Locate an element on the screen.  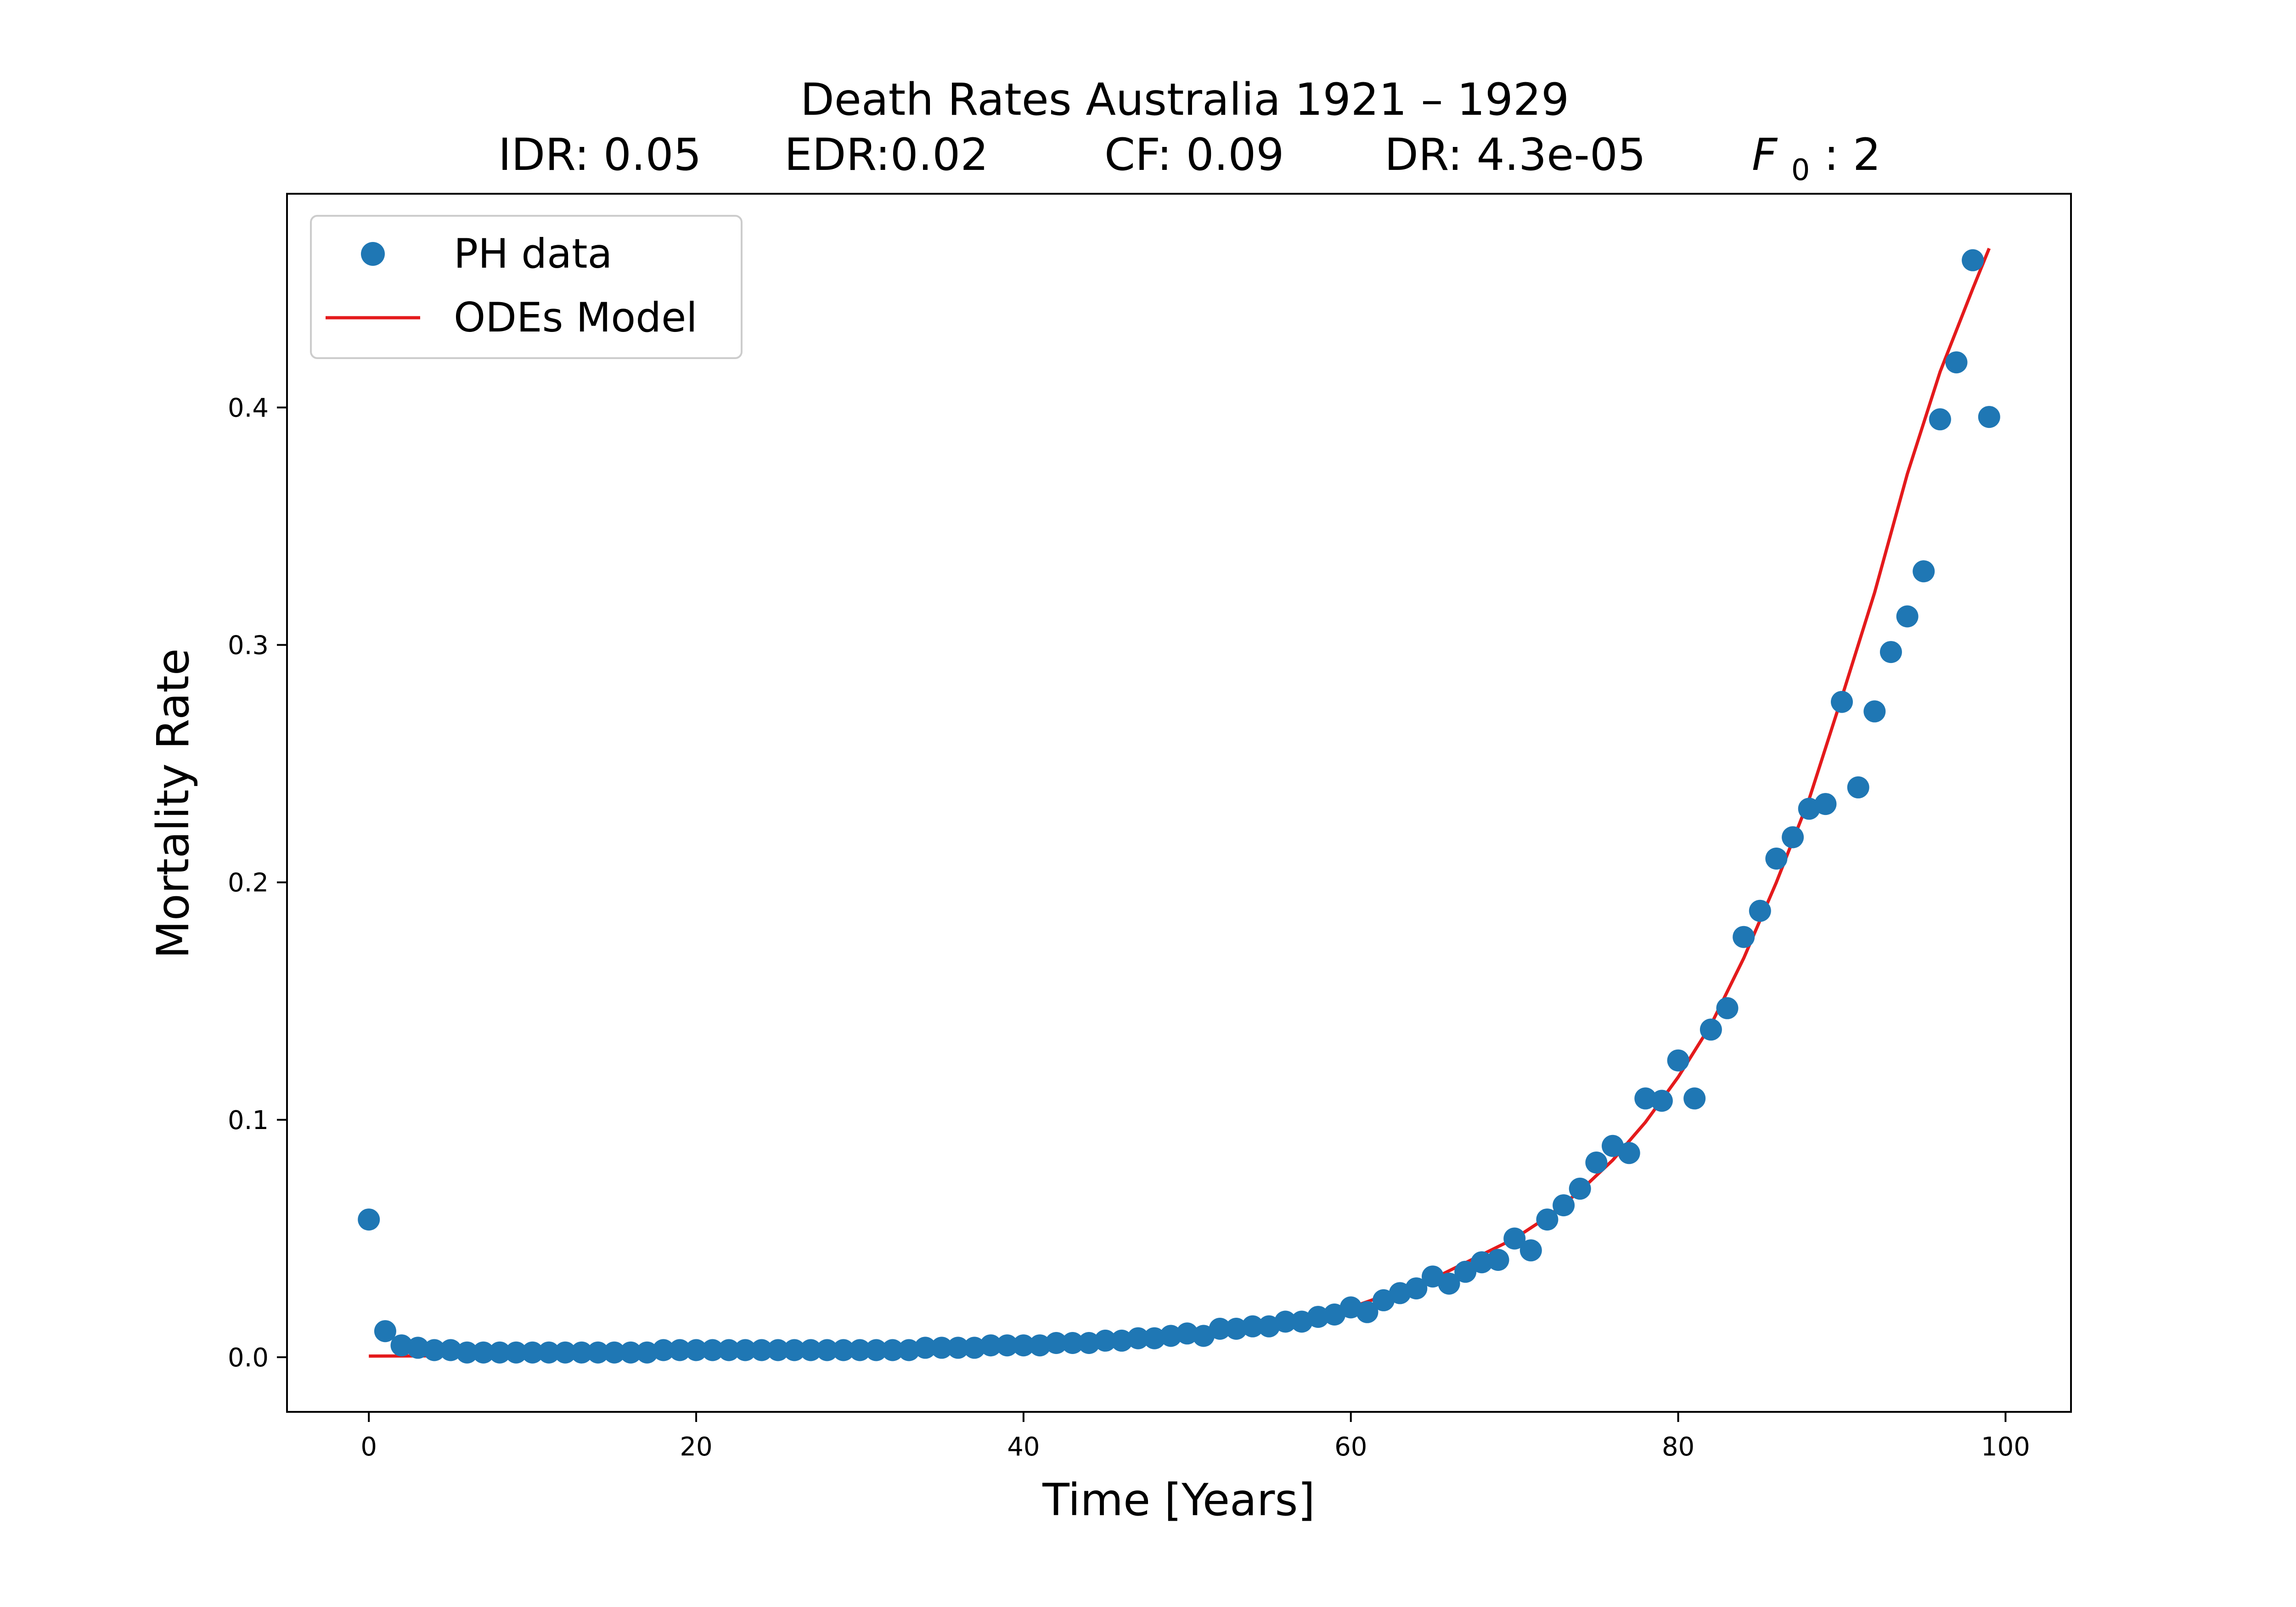
x-axis-label: Time [Years] is located at coordinates (1179, 1500).